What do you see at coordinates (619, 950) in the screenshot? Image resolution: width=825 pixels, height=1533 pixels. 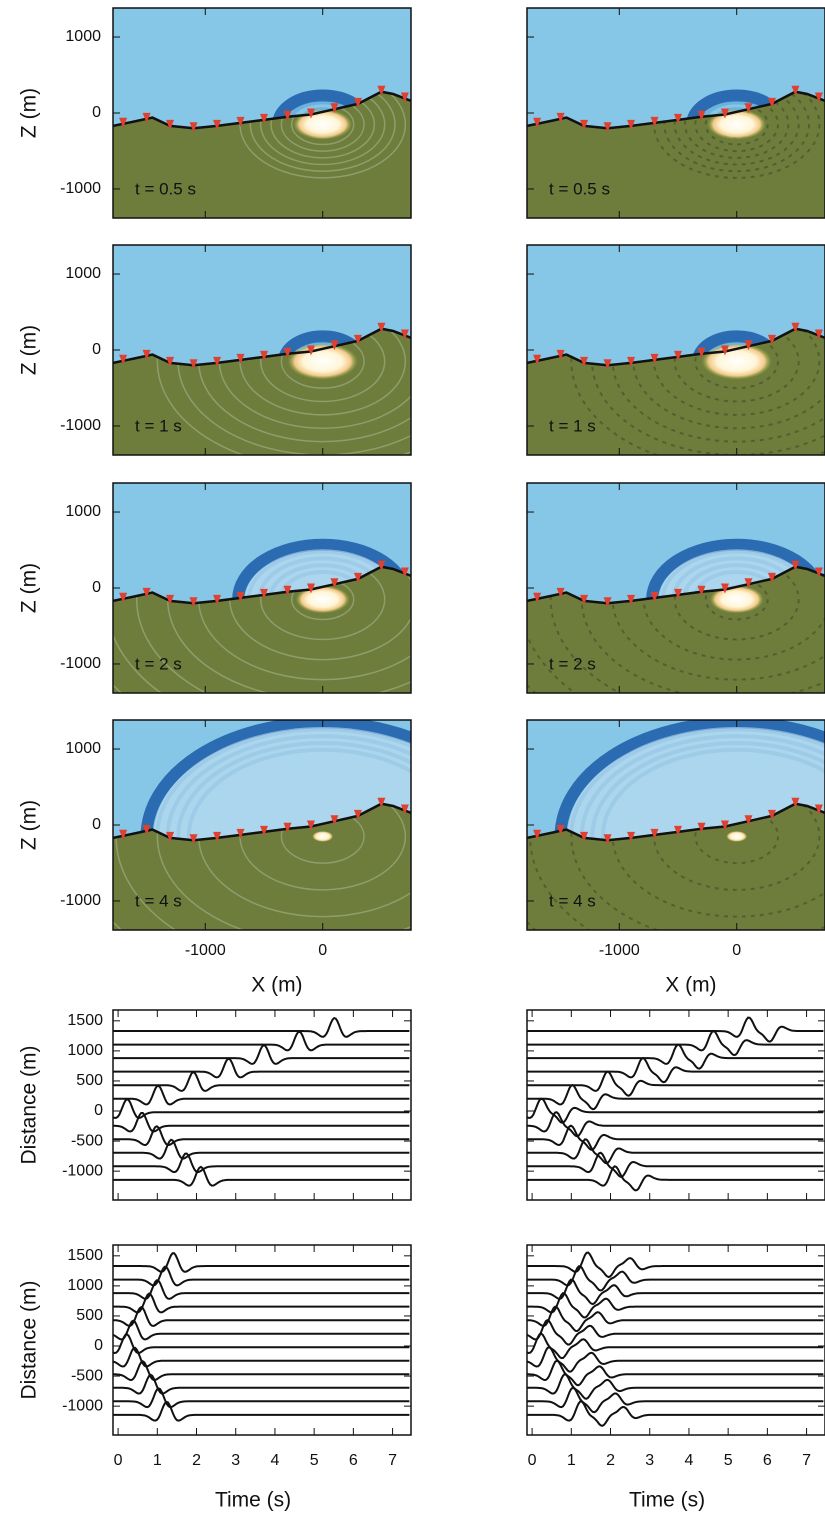 I see `x-tick-label: -1000` at bounding box center [619, 950].